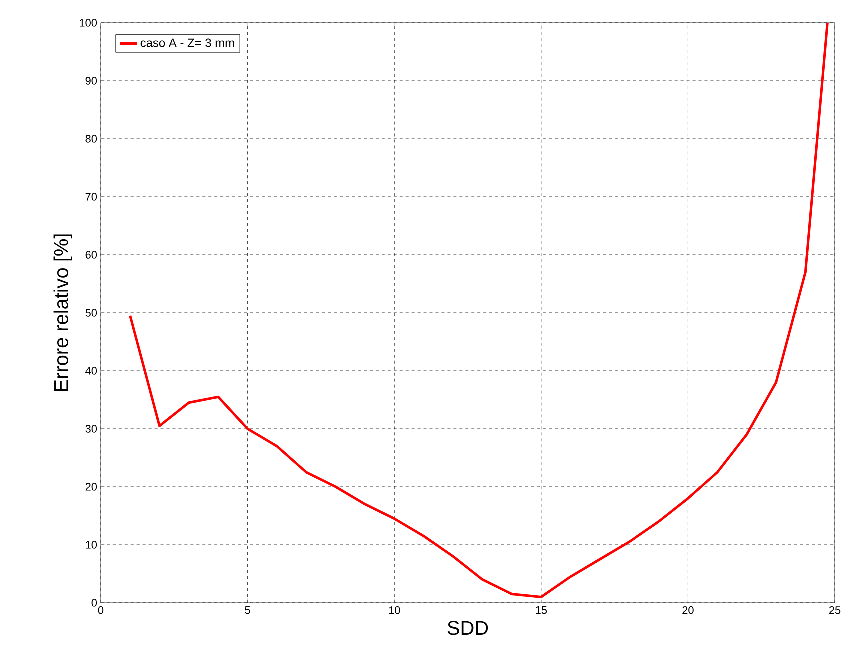 The height and width of the screenshot is (669, 848). What do you see at coordinates (835, 610) in the screenshot?
I see `x-tick-label: 25` at bounding box center [835, 610].